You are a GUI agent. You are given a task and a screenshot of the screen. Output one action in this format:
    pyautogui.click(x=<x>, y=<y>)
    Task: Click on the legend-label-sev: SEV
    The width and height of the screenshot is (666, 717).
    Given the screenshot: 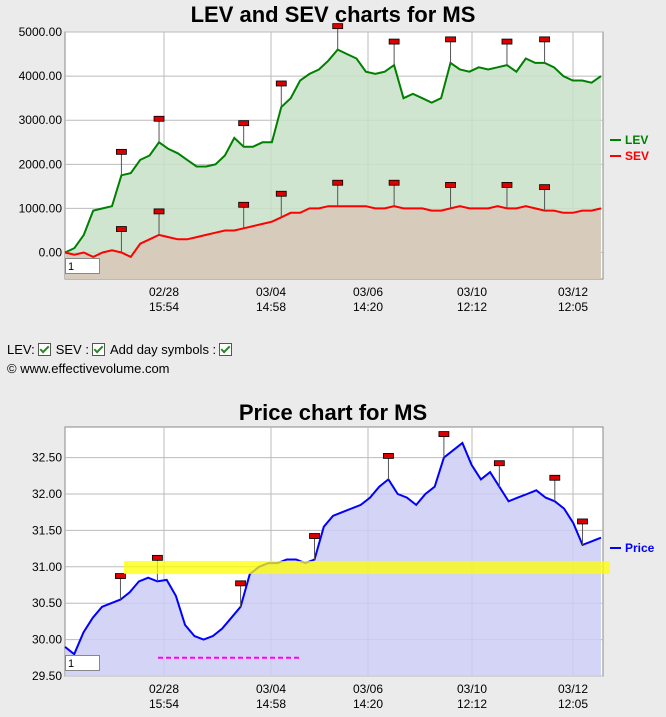 What is the action you would take?
    pyautogui.click(x=637, y=156)
    